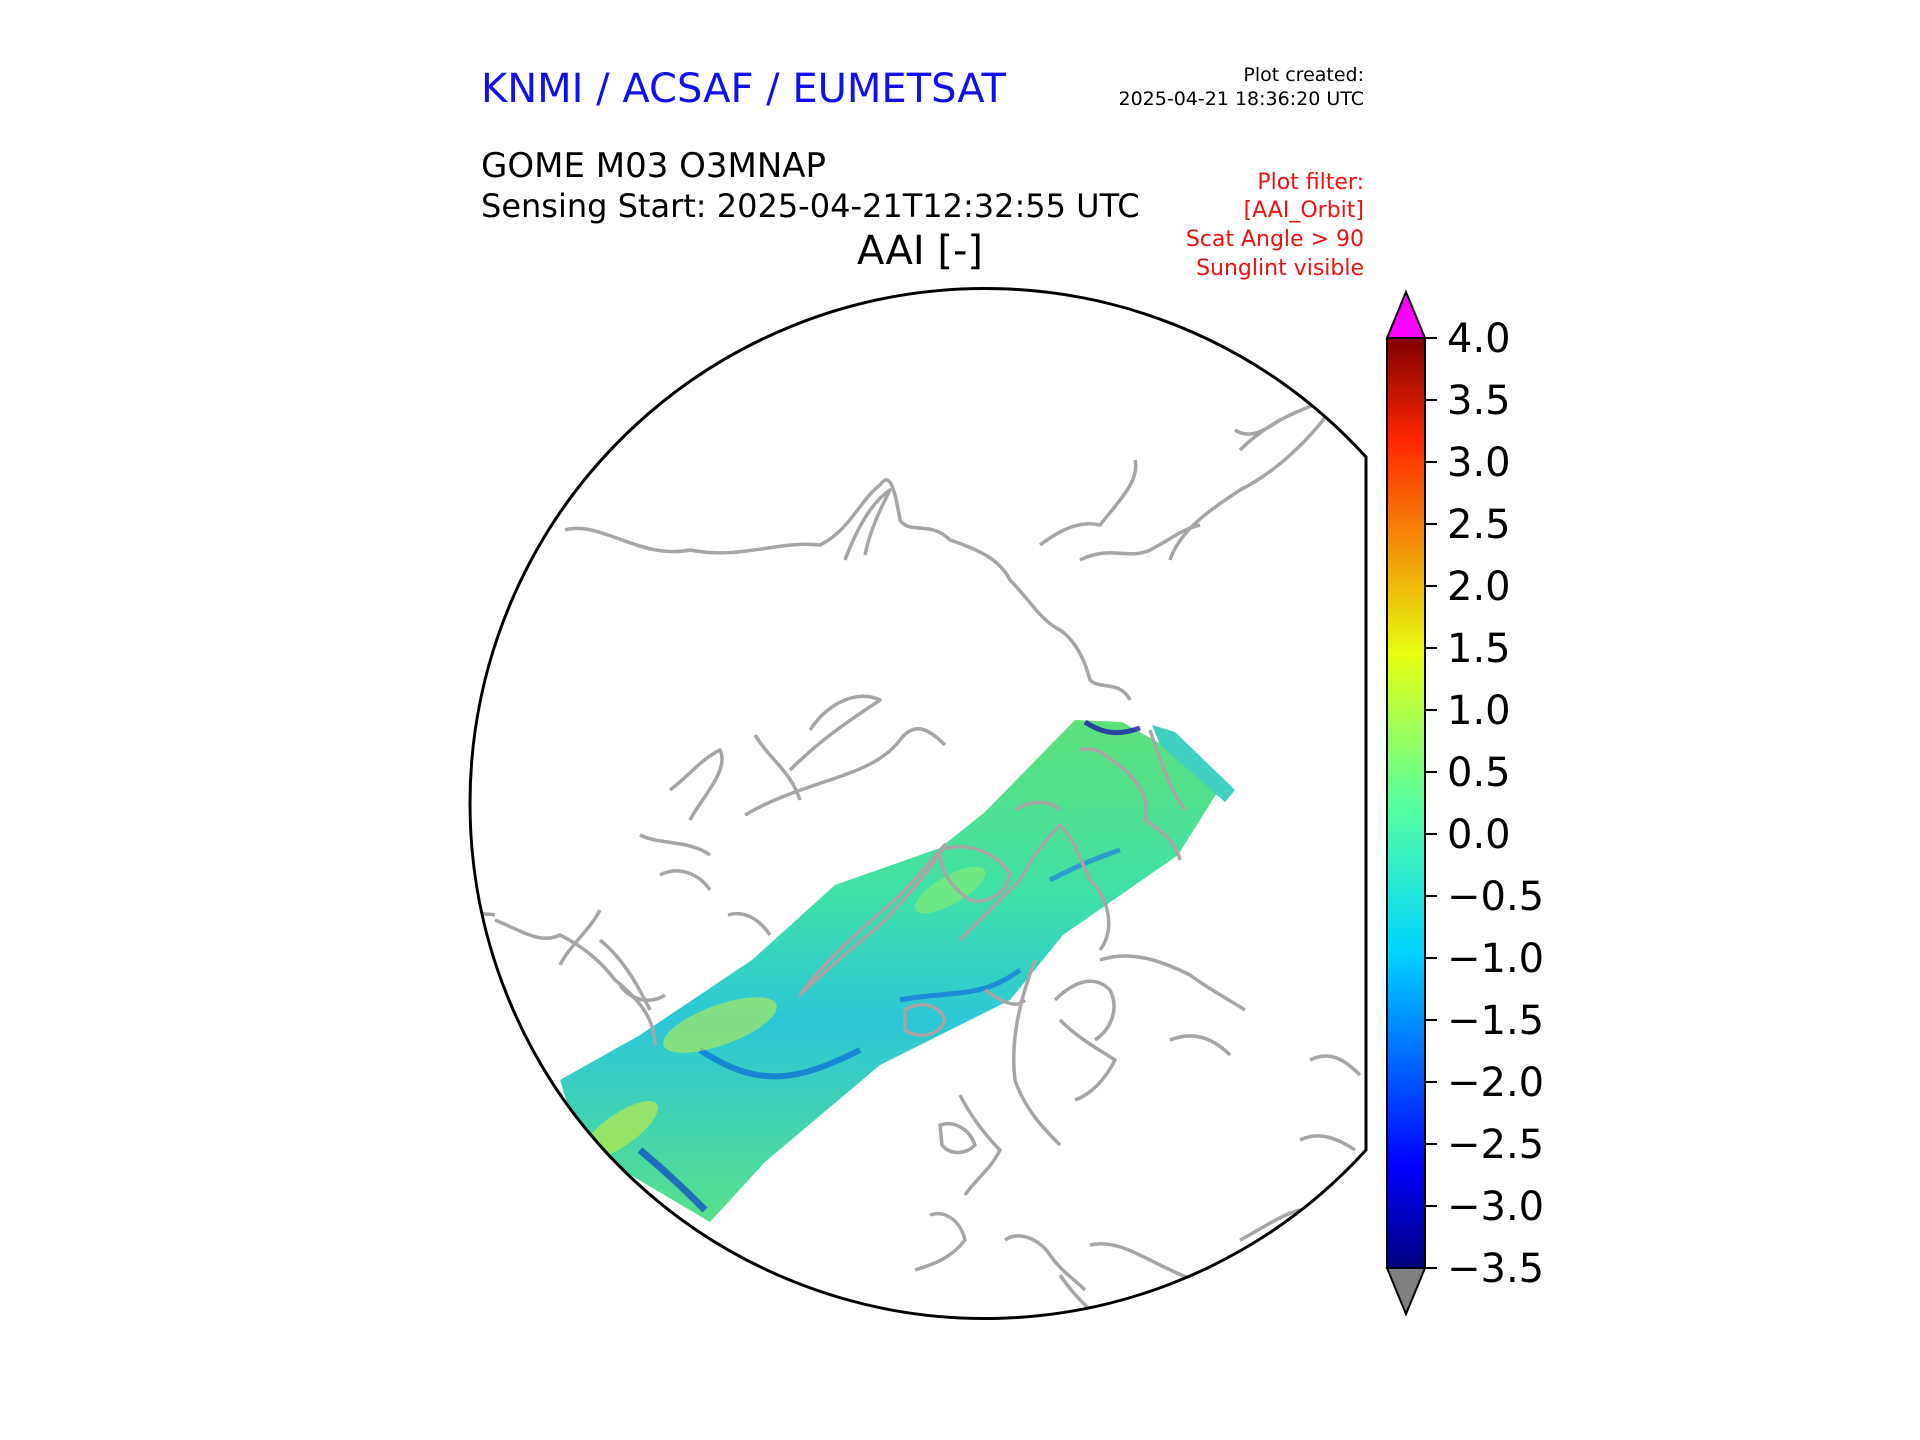 The width and height of the screenshot is (1920, 1440). I want to click on product-name: GOME M03 O3MNAP, so click(654, 166).